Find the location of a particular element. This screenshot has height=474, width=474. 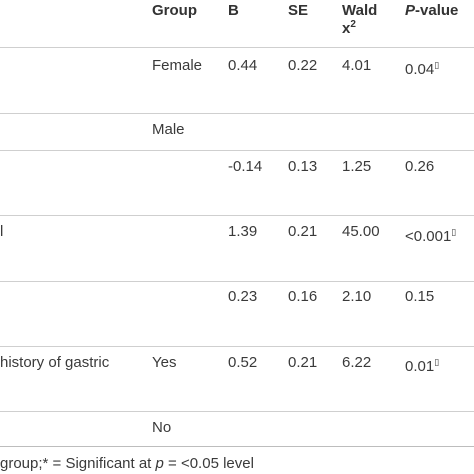

cell-pvalue: 0.01▯ is located at coordinates (422, 367).